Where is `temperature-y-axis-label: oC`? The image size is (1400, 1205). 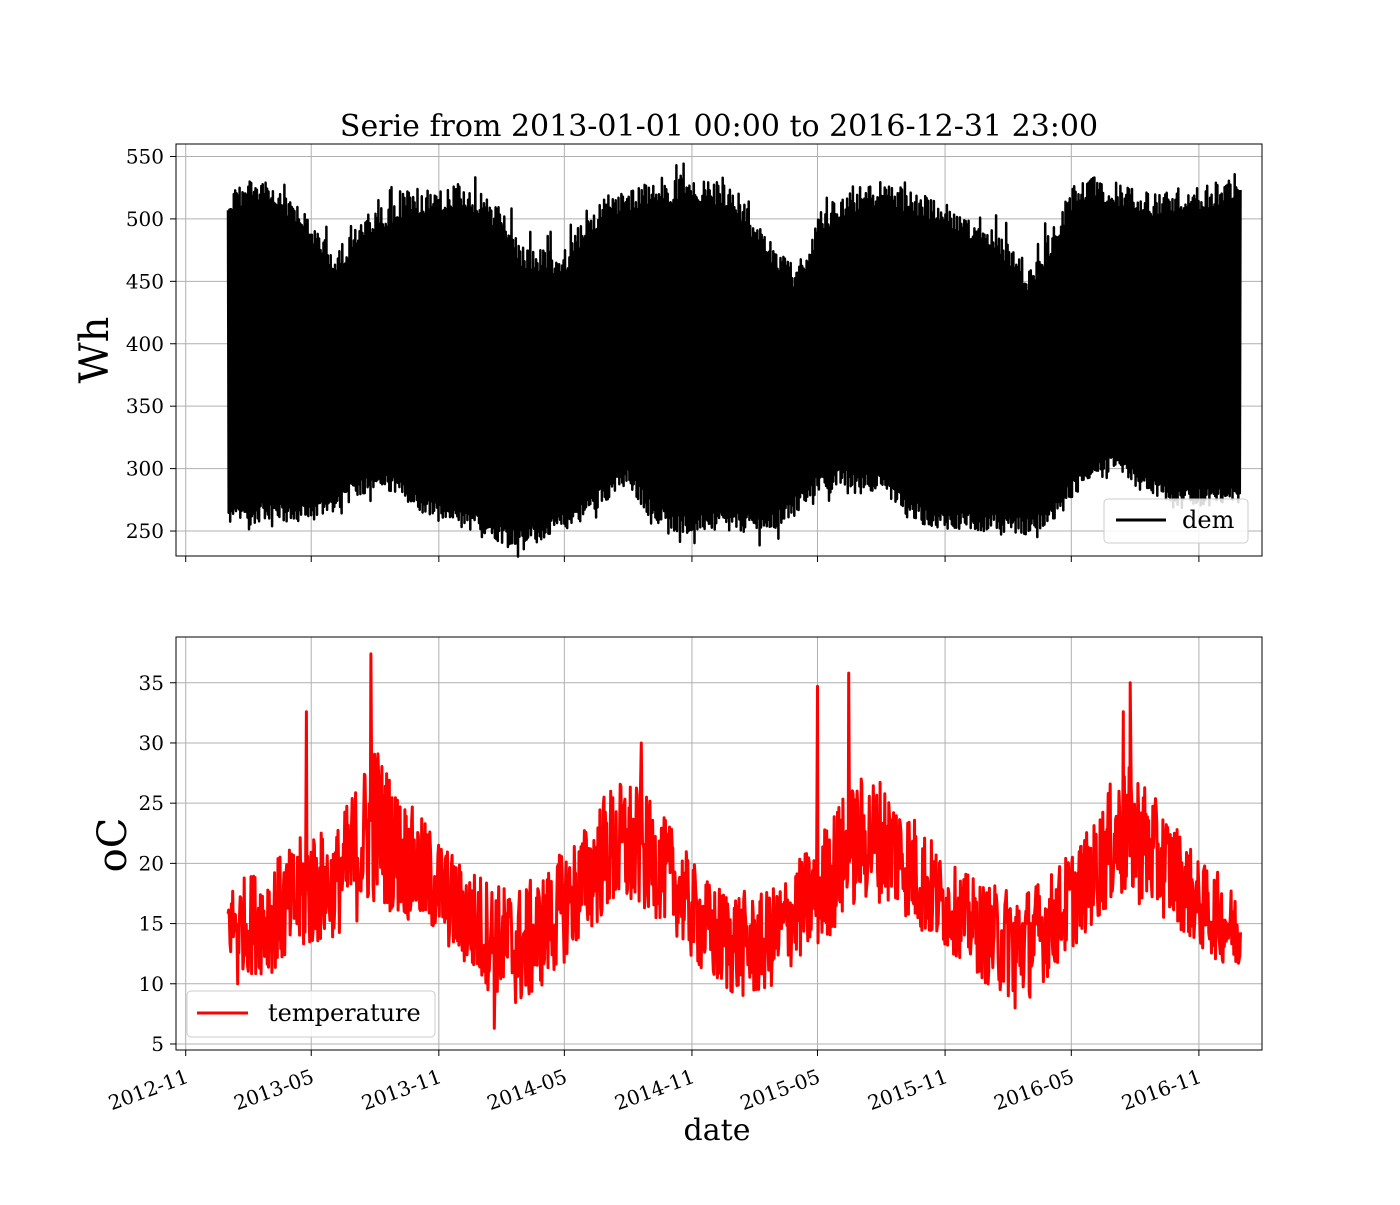
temperature-y-axis-label: oC is located at coordinates (113, 845).